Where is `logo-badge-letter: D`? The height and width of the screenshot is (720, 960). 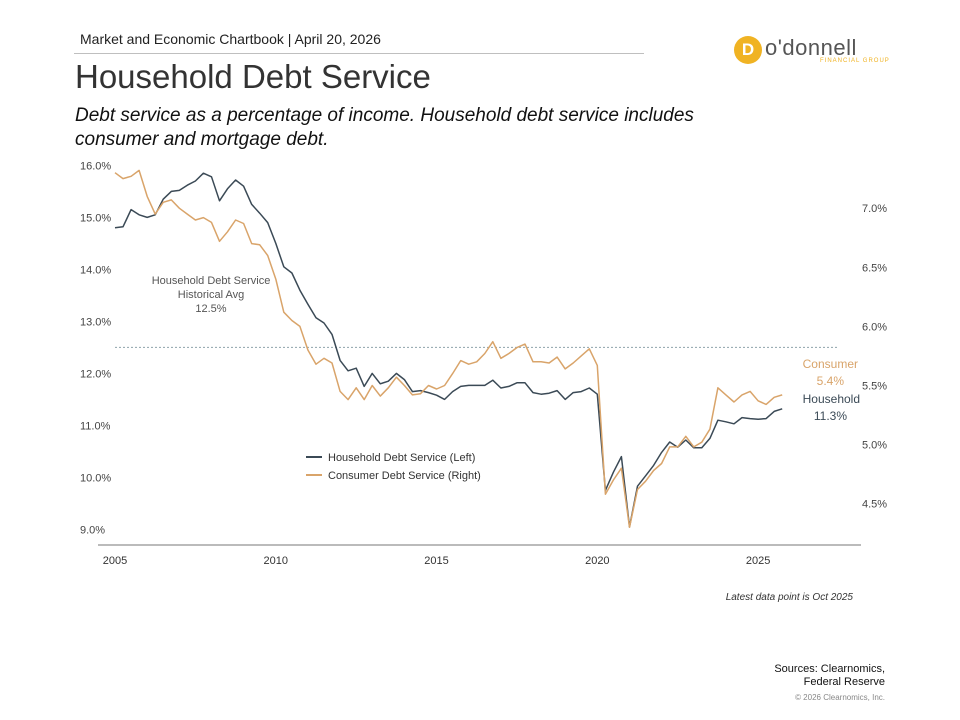
logo-badge-letter: D is located at coordinates (748, 49).